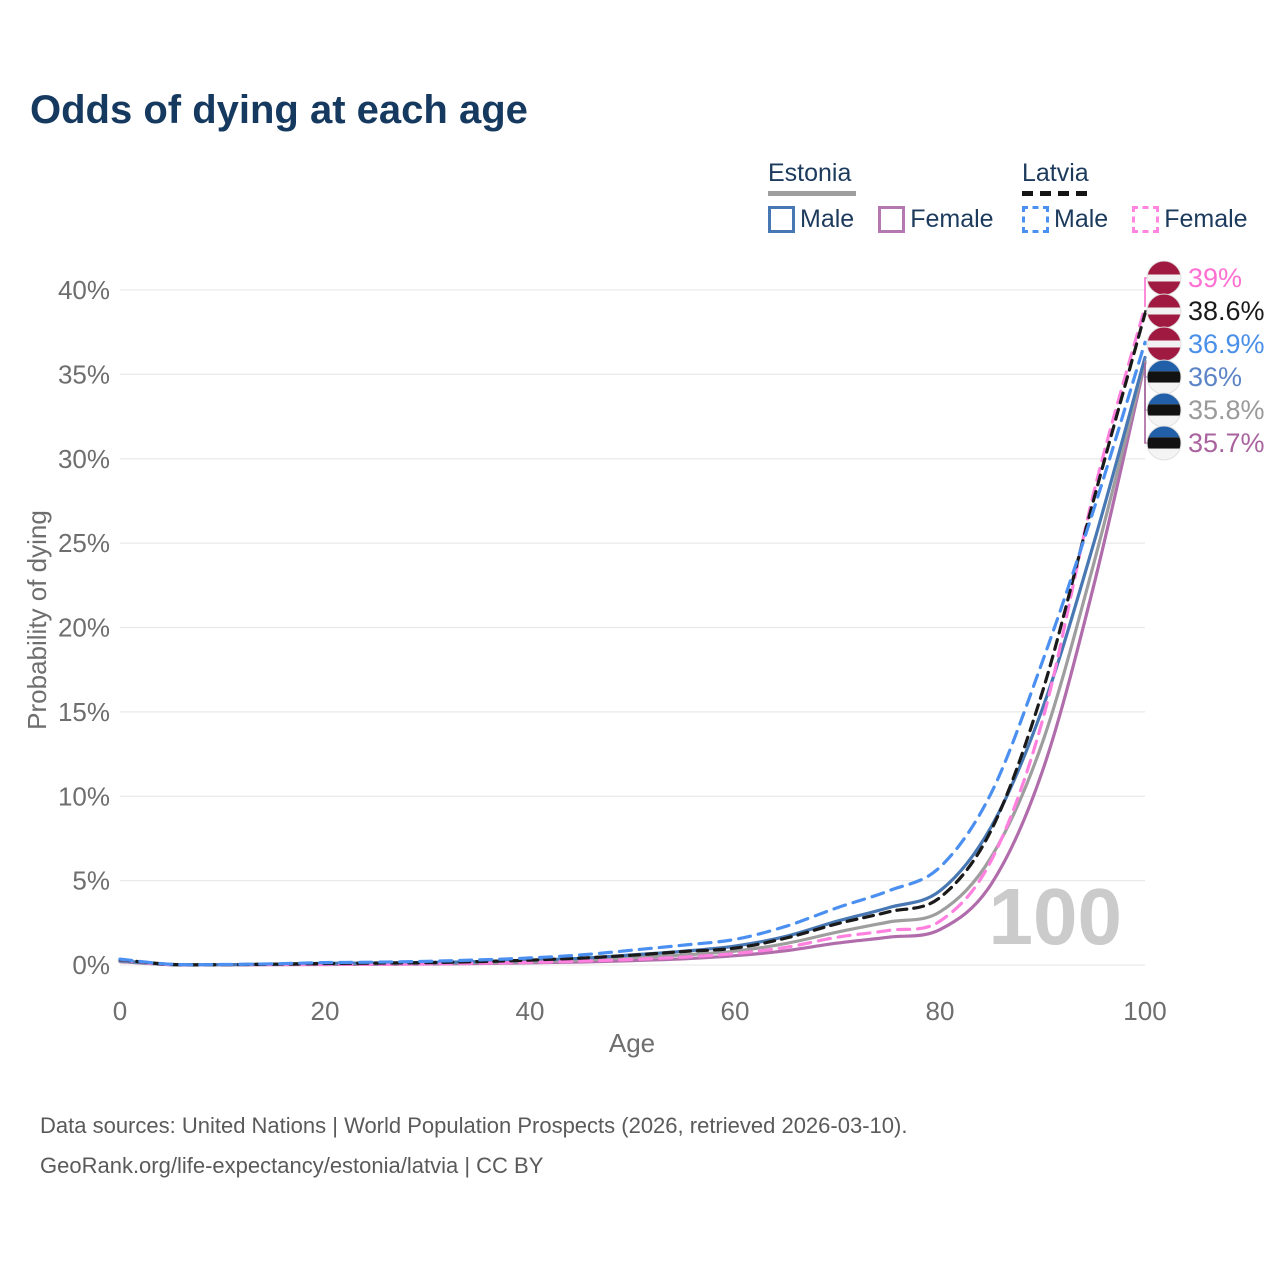  What do you see at coordinates (1135, 196) in the screenshot?
I see `legend-group-latvia: Latvia Male Female` at bounding box center [1135, 196].